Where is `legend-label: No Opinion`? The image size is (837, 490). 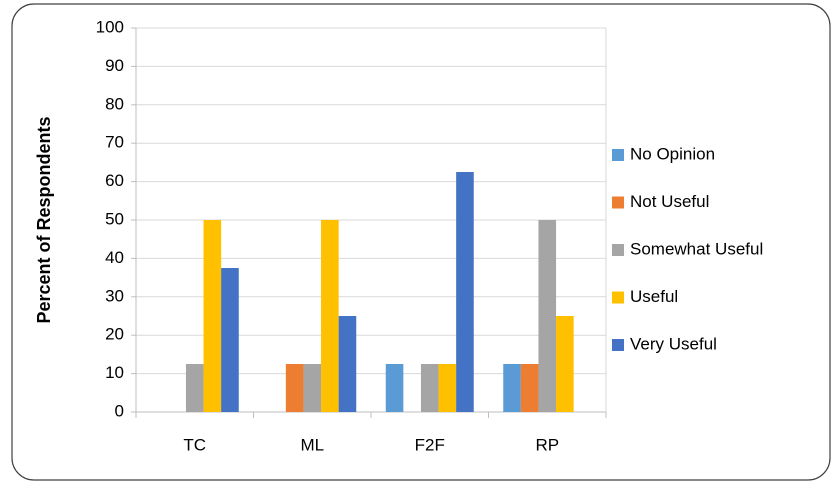
legend-label: No Opinion is located at coordinates (672, 153).